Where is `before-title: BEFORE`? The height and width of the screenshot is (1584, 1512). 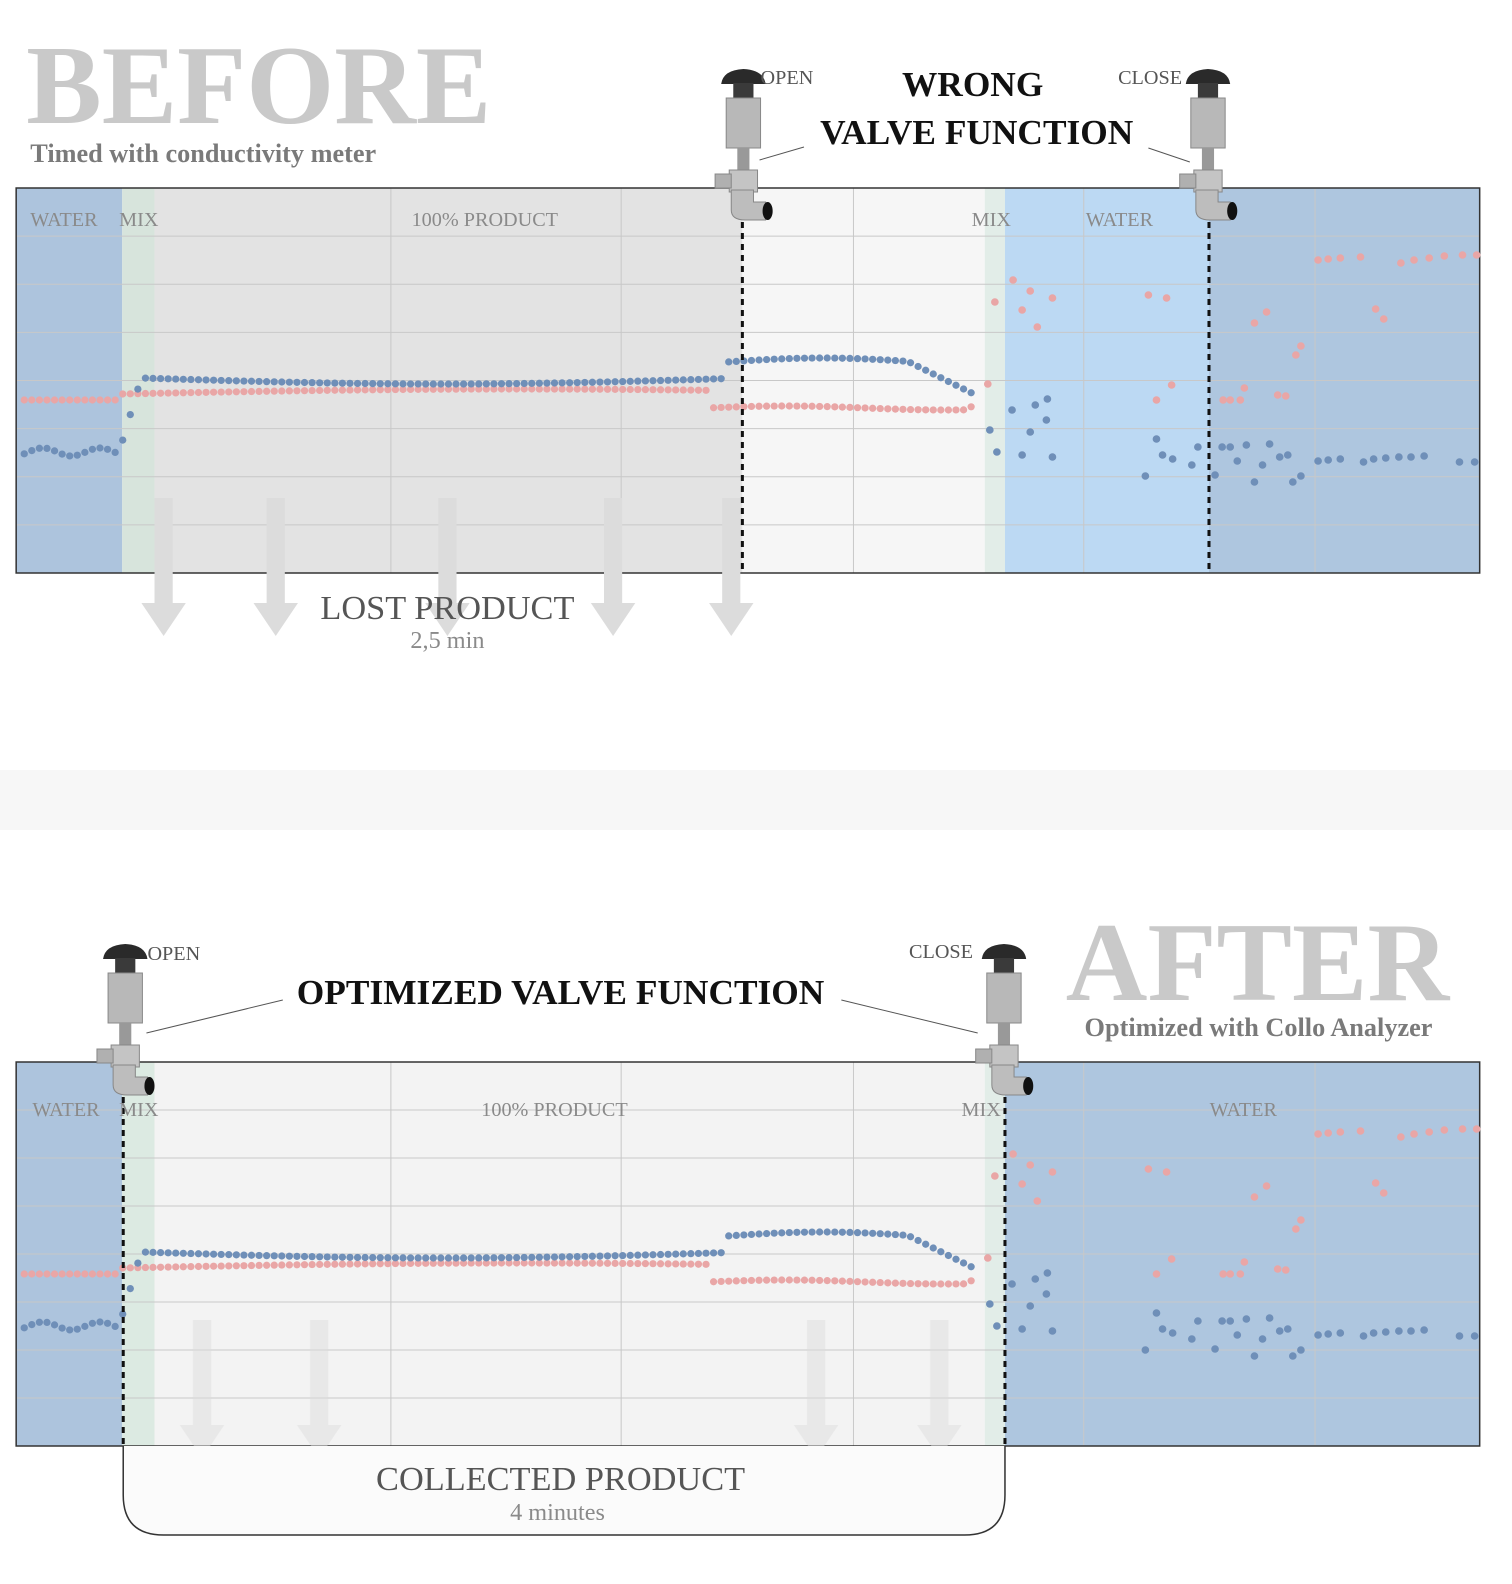 before-title: BEFORE is located at coordinates (258, 85).